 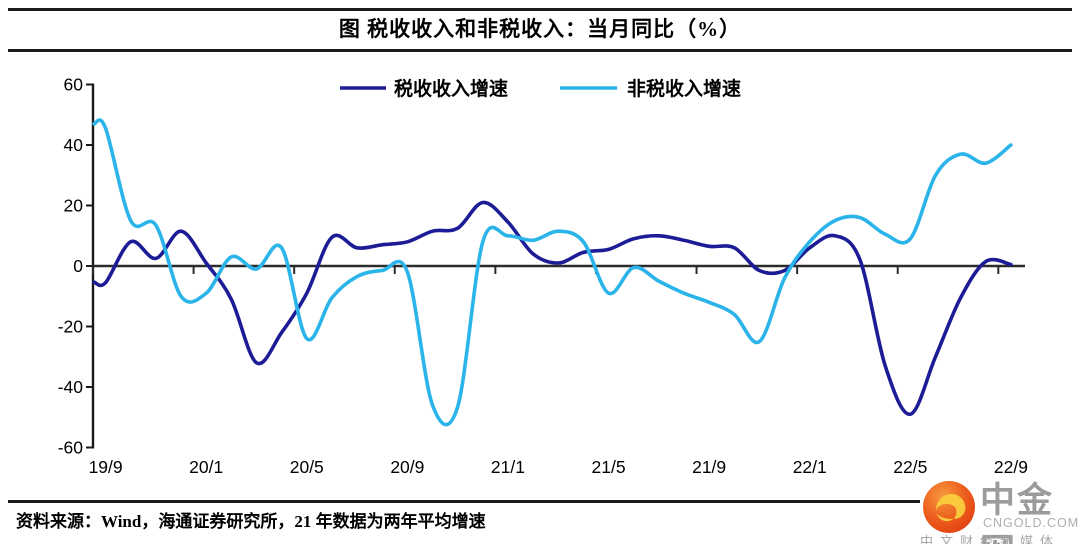 What do you see at coordinates (684, 88) in the screenshot?
I see `legend-label-non-tax: 非税收入增速` at bounding box center [684, 88].